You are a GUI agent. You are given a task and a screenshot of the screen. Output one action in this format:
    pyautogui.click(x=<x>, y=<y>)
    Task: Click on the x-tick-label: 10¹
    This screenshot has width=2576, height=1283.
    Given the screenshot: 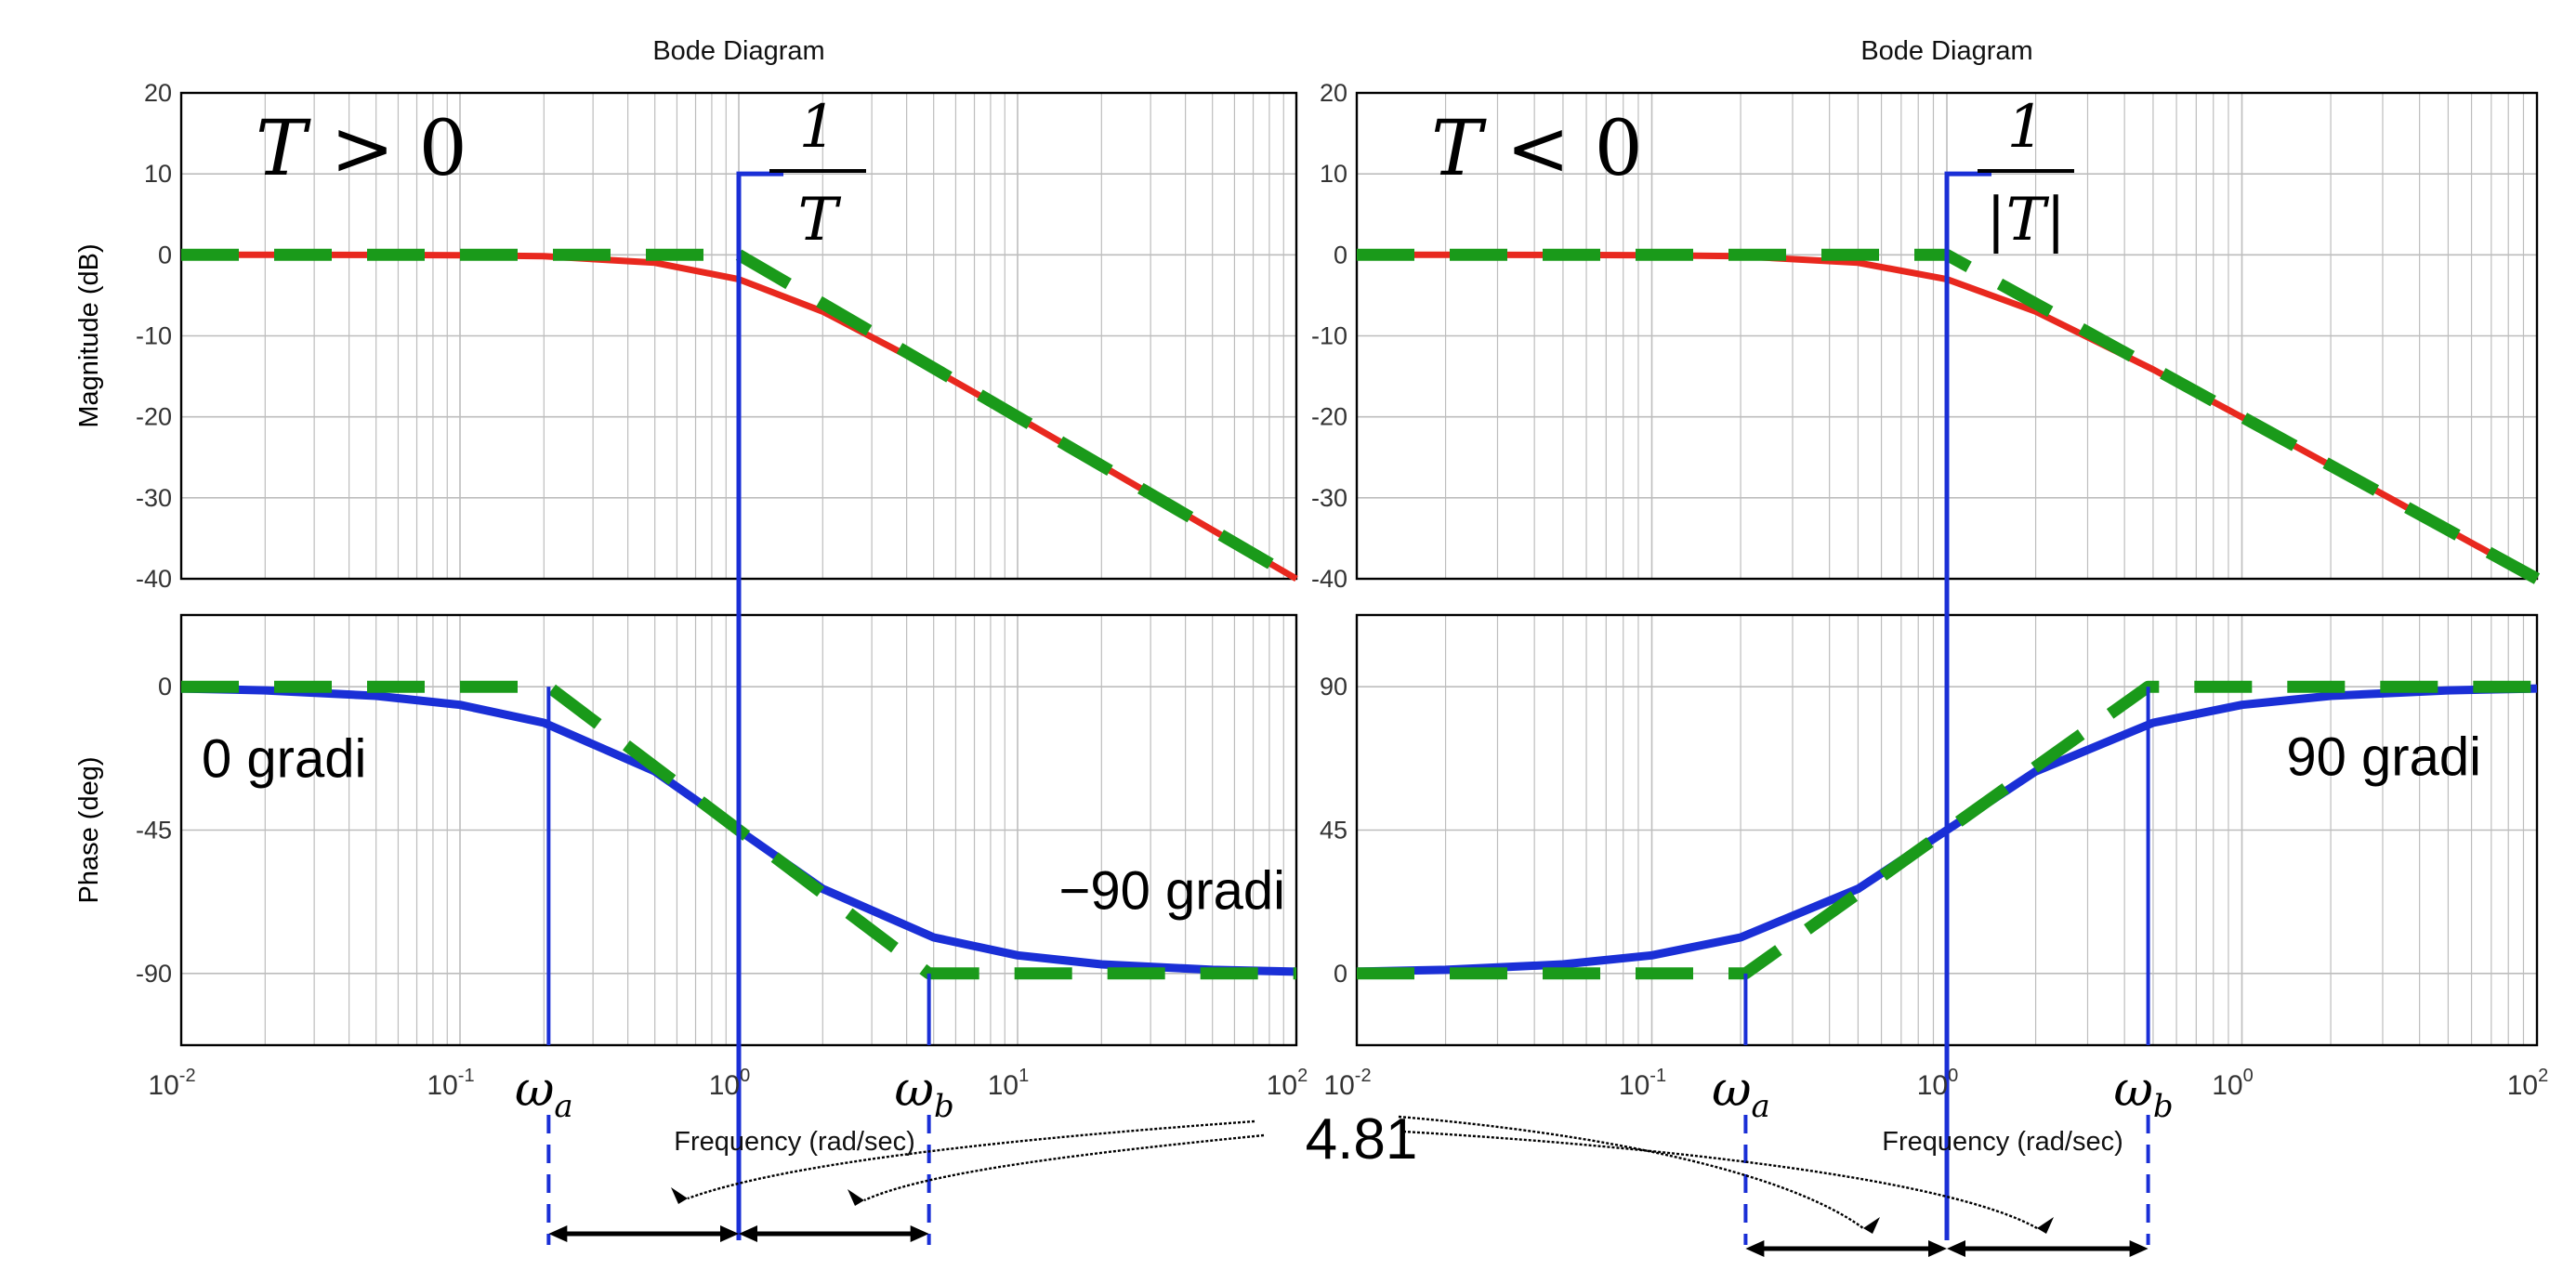 What is the action you would take?
    pyautogui.click(x=1009, y=1083)
    